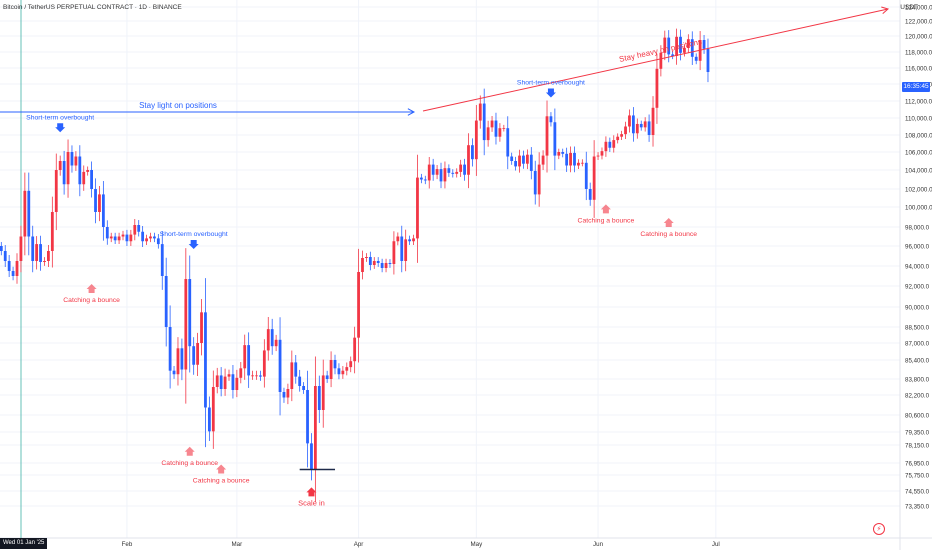  Describe the element at coordinates (918, 135) in the screenshot. I see `price-tick-label: 108,000.0` at that location.